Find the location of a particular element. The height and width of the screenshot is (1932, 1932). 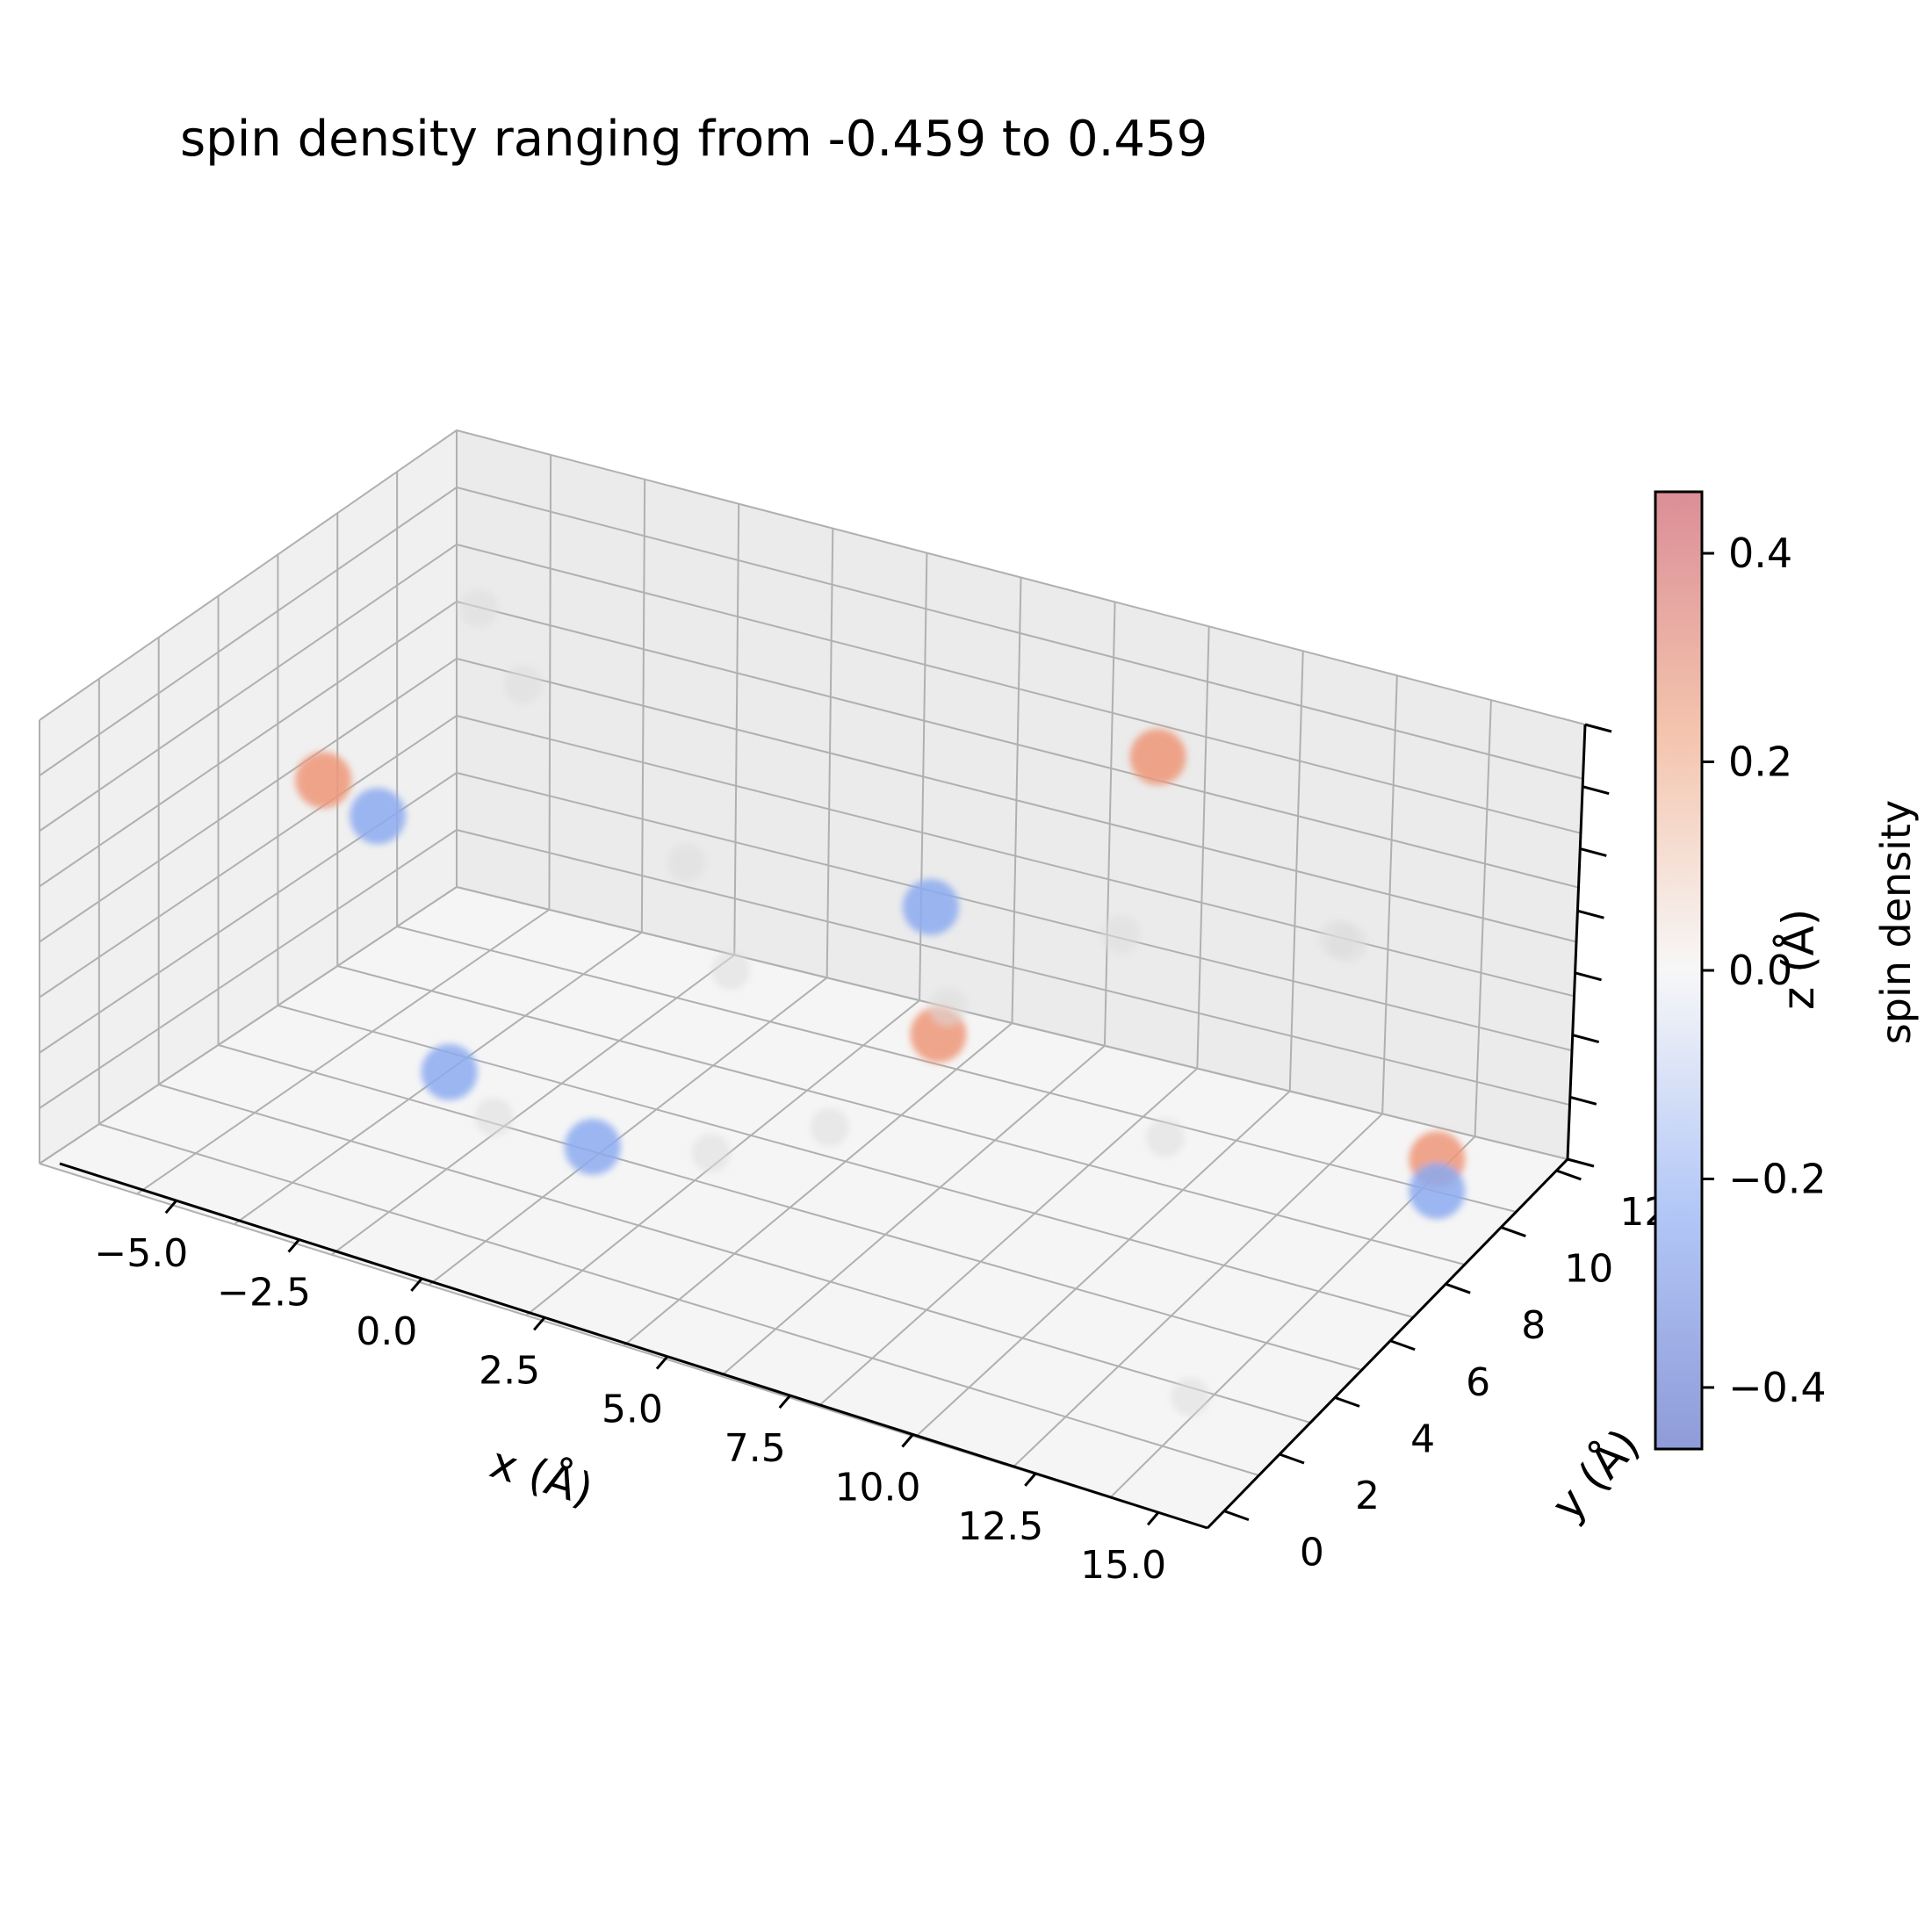

x-tick-label: 2.5 is located at coordinates (509, 1371).